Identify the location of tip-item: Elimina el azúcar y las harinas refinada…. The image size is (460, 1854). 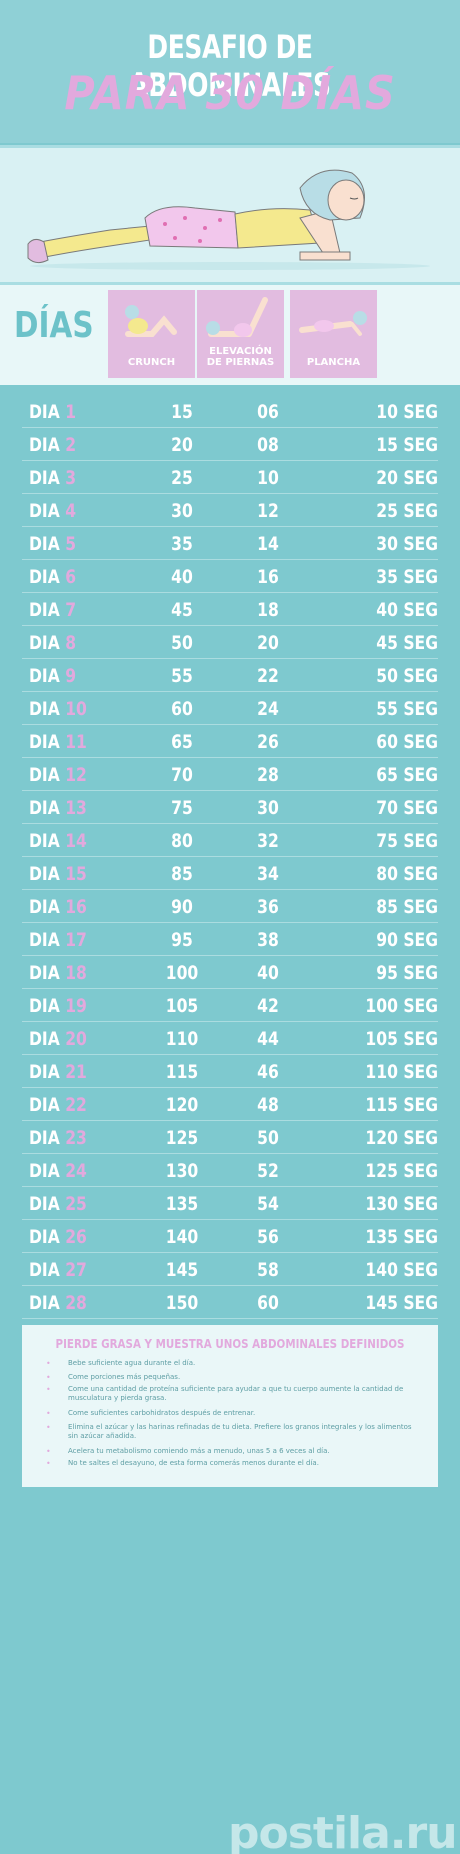
(240, 1431).